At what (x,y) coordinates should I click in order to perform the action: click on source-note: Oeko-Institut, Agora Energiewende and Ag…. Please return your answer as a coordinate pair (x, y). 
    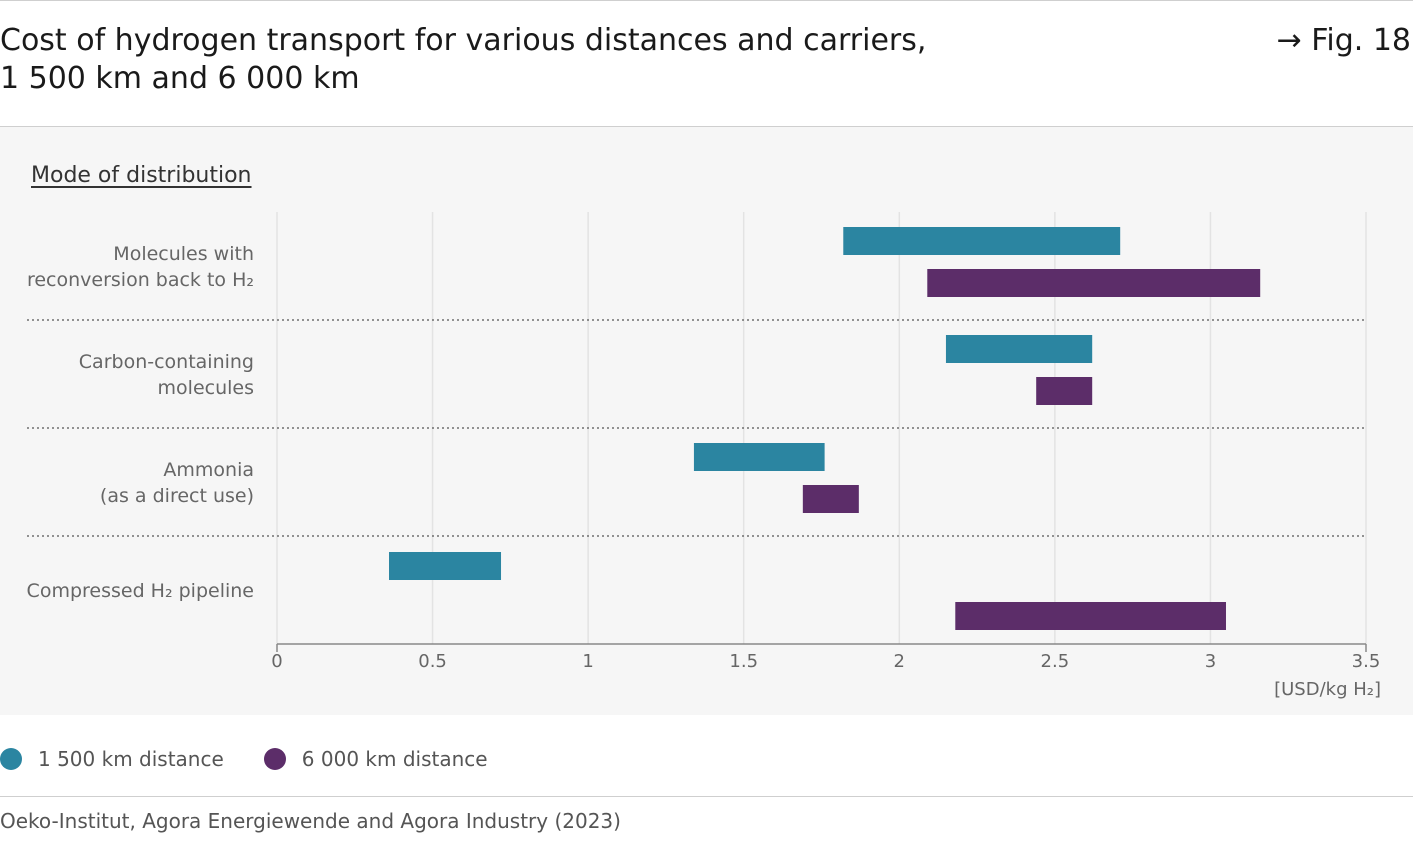
    Looking at the image, I should click on (310, 821).